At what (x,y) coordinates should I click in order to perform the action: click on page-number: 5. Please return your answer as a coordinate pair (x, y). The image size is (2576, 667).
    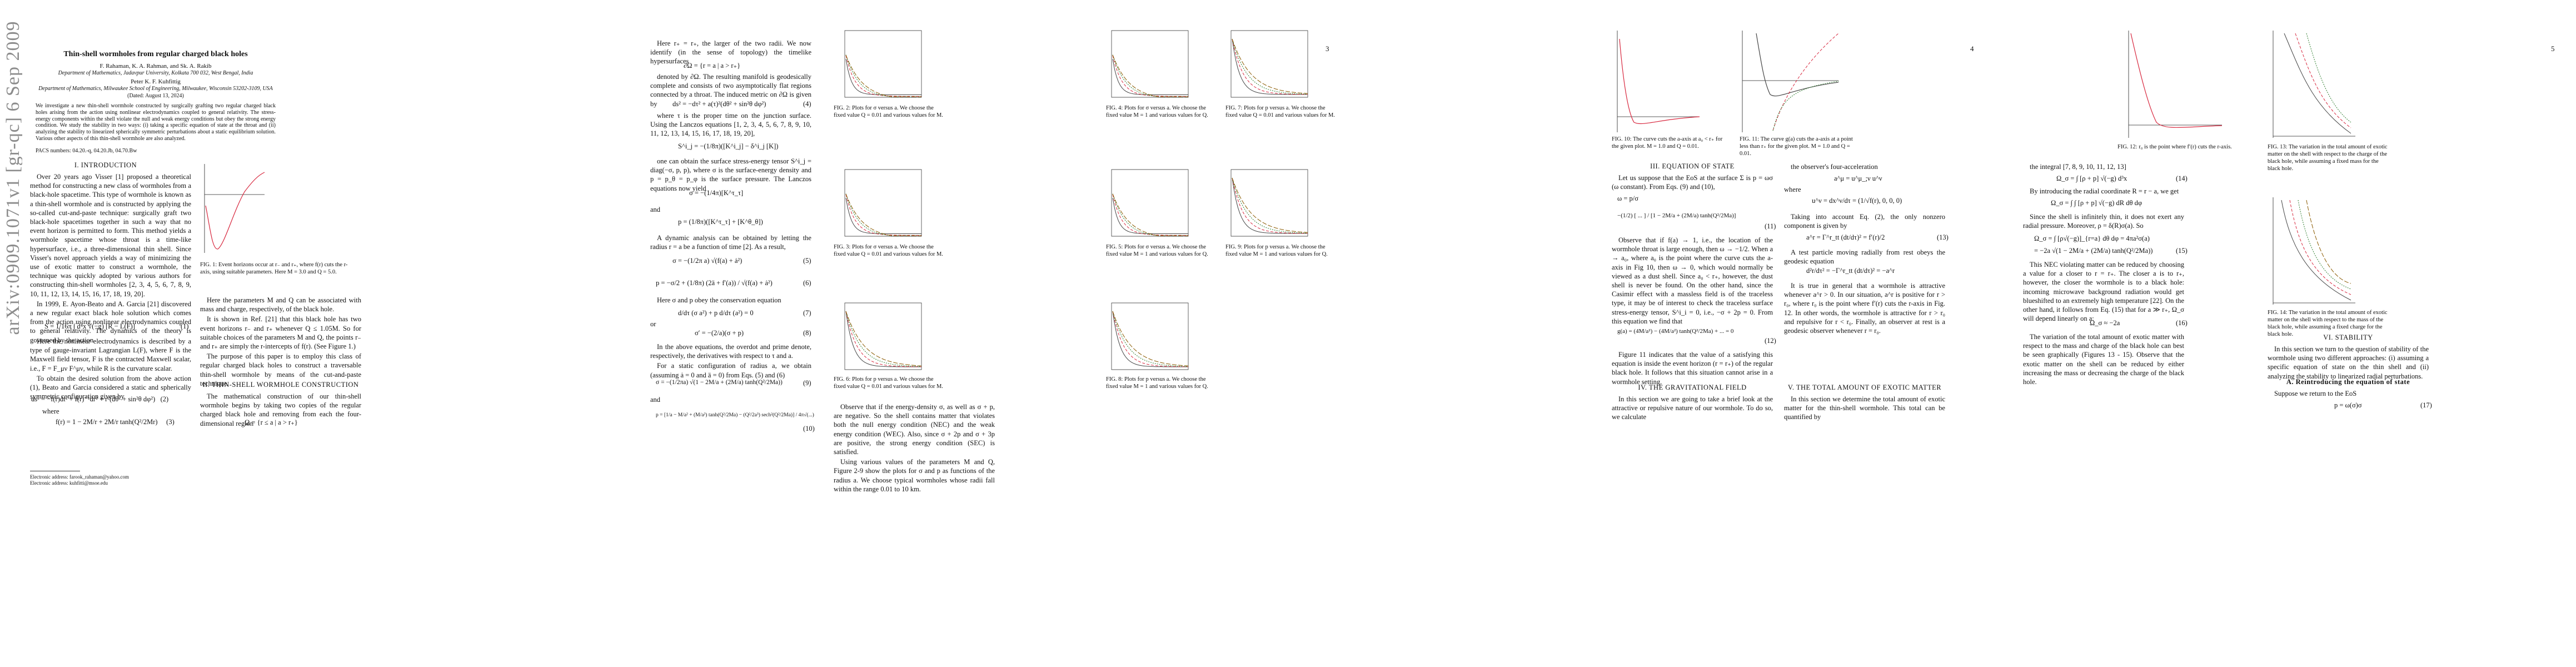
    Looking at the image, I should click on (2553, 48).